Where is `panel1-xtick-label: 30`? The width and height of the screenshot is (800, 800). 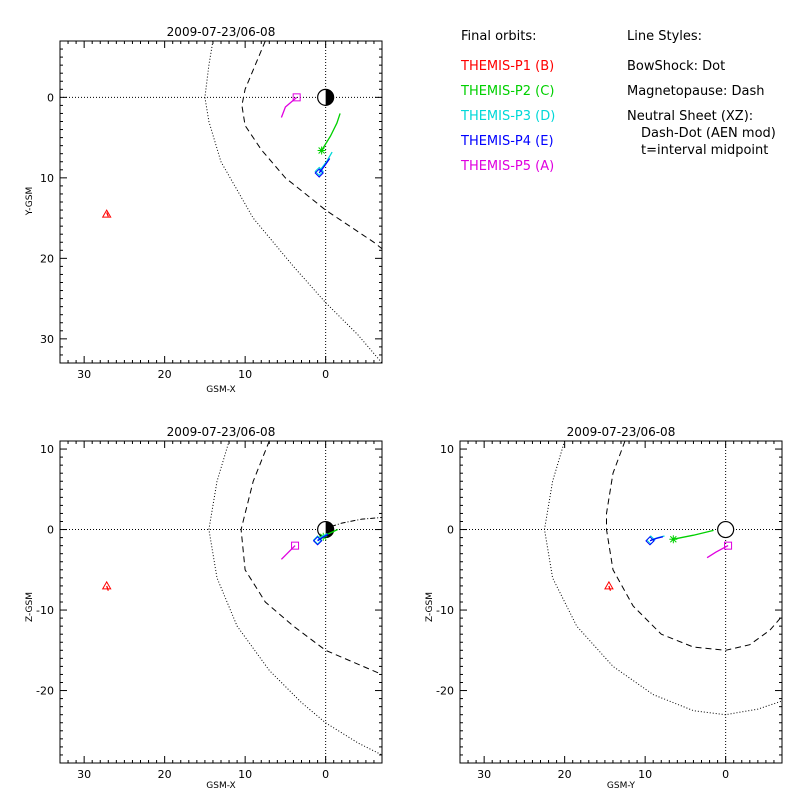 panel1-xtick-label: 30 is located at coordinates (84, 374).